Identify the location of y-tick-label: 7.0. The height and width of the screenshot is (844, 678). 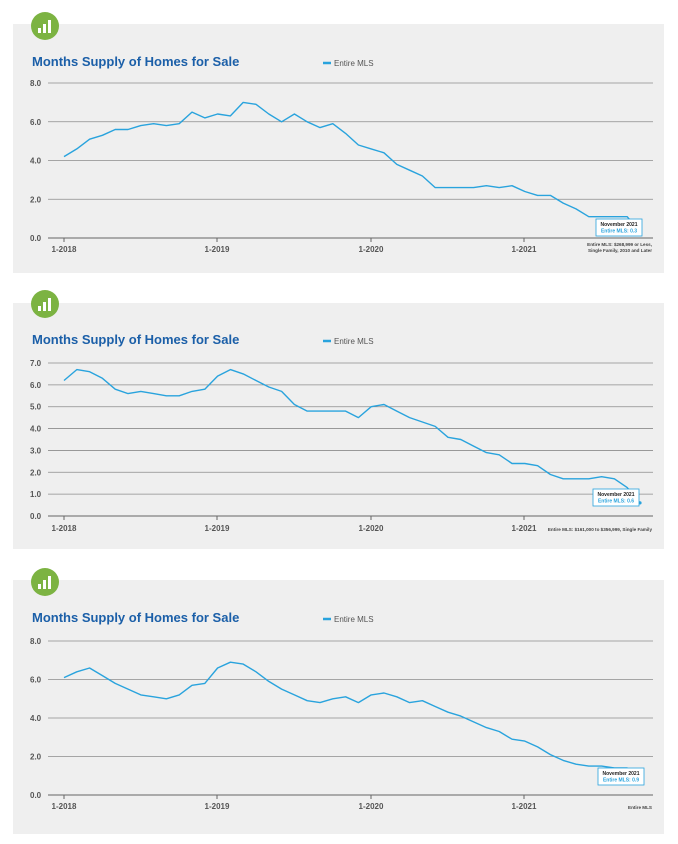
(36, 363).